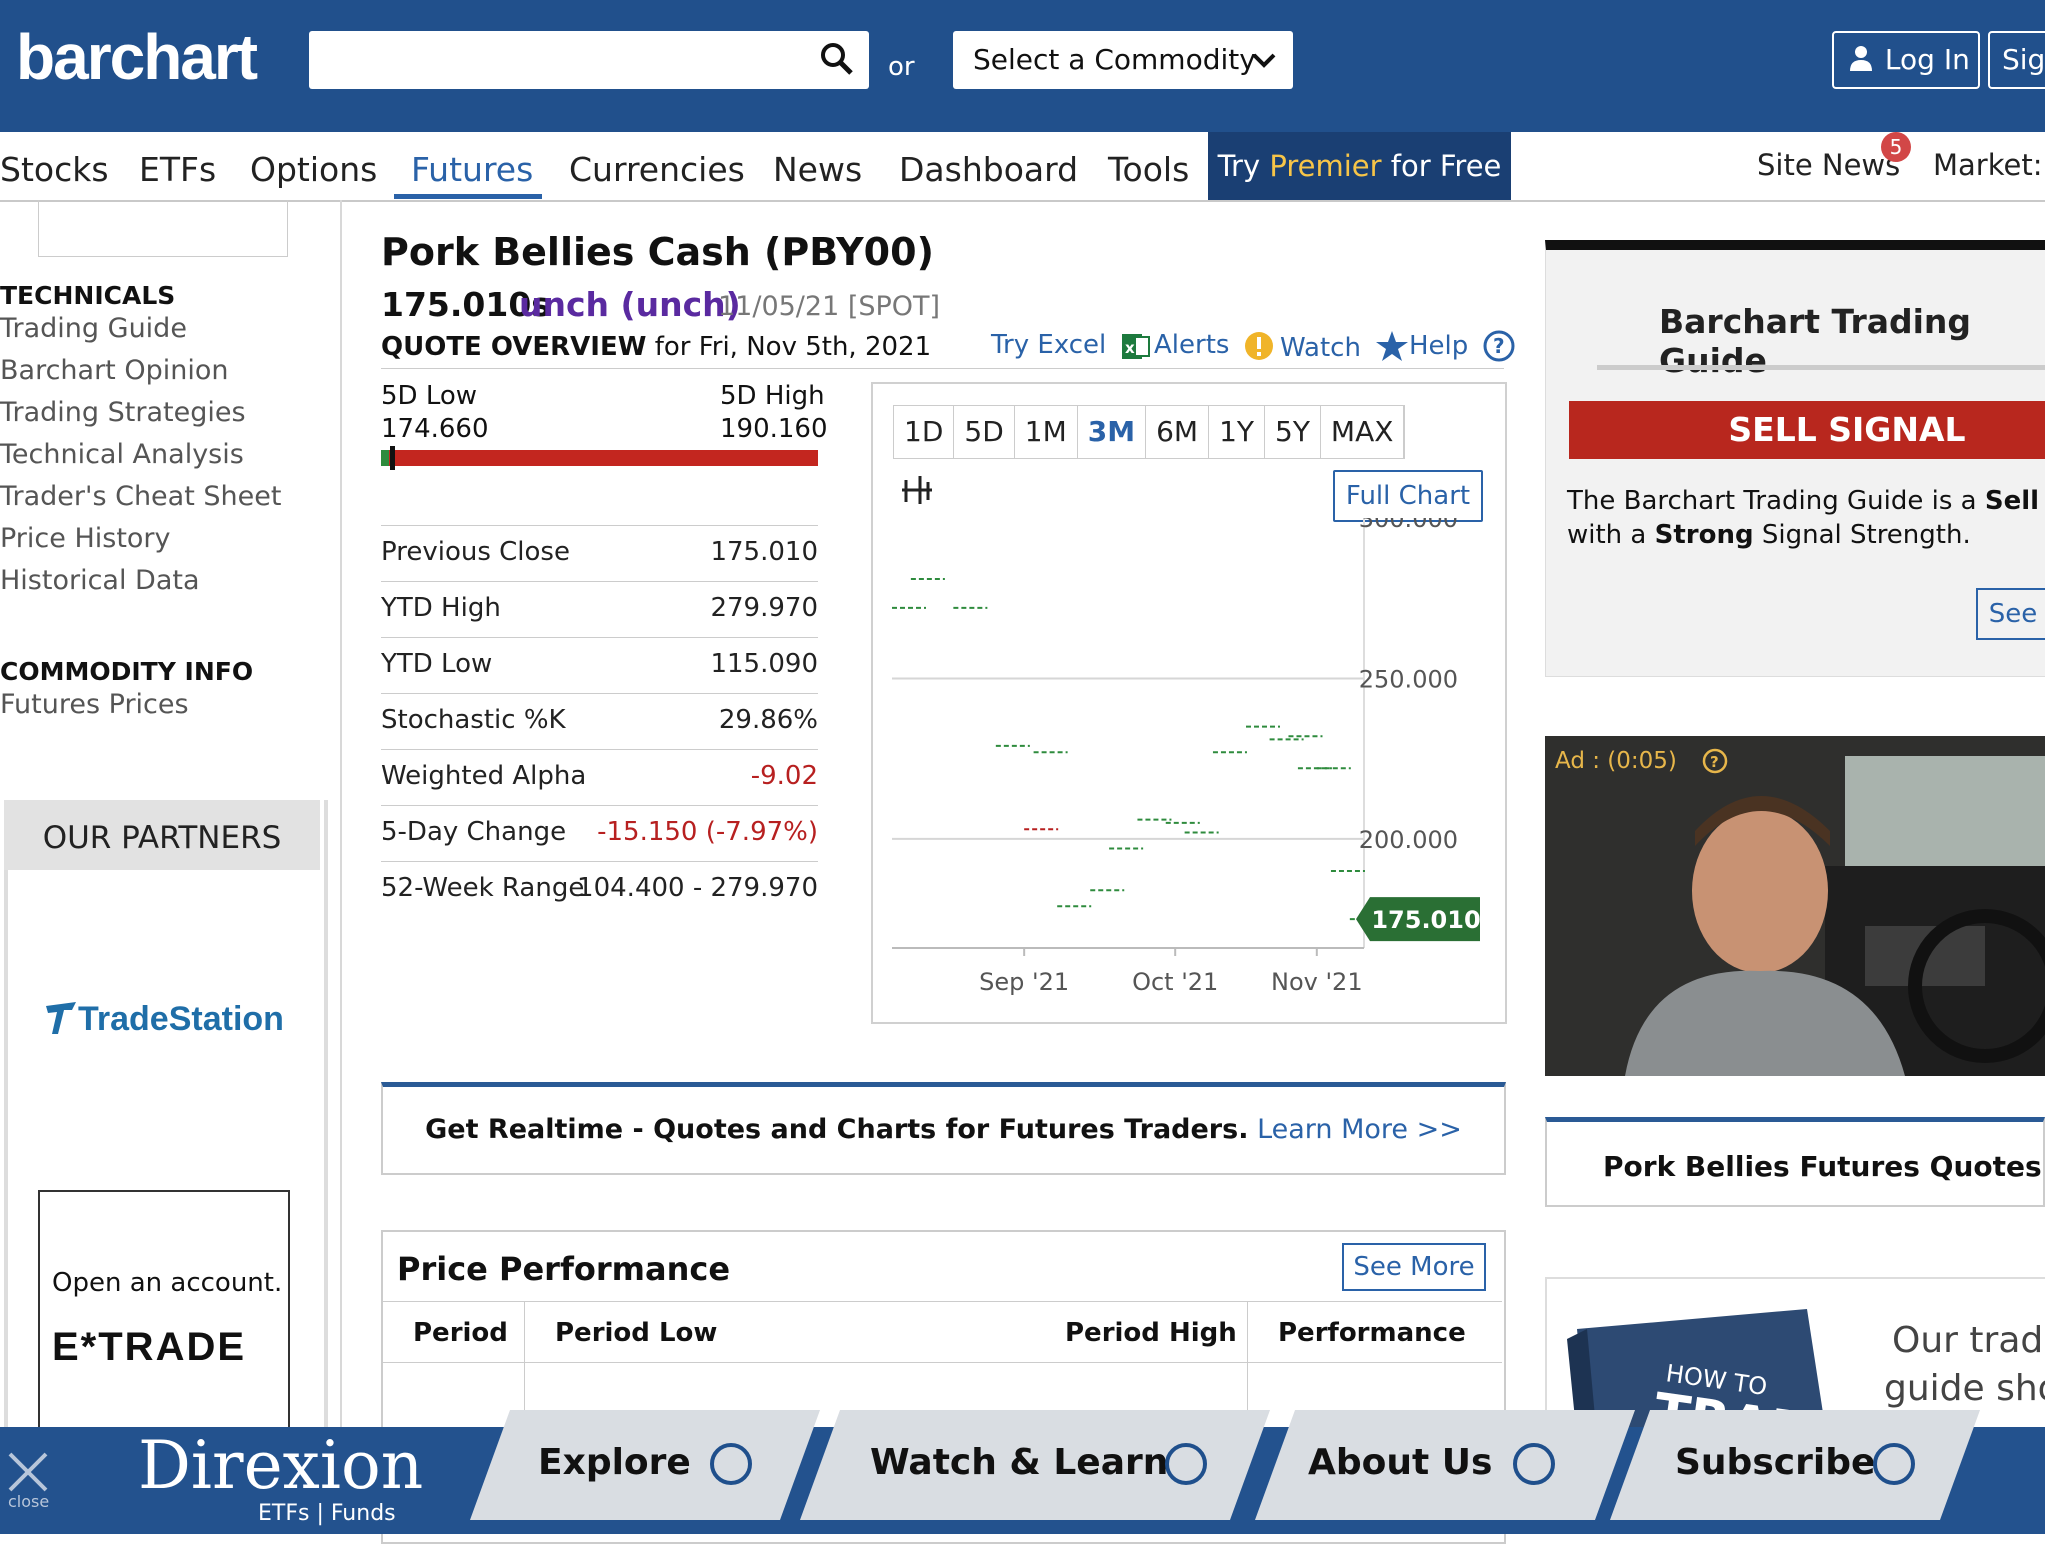 This screenshot has height=1544, width=2045. Describe the element at coordinates (1112, 432) in the screenshot. I see `range-button-3m: 3M` at that location.